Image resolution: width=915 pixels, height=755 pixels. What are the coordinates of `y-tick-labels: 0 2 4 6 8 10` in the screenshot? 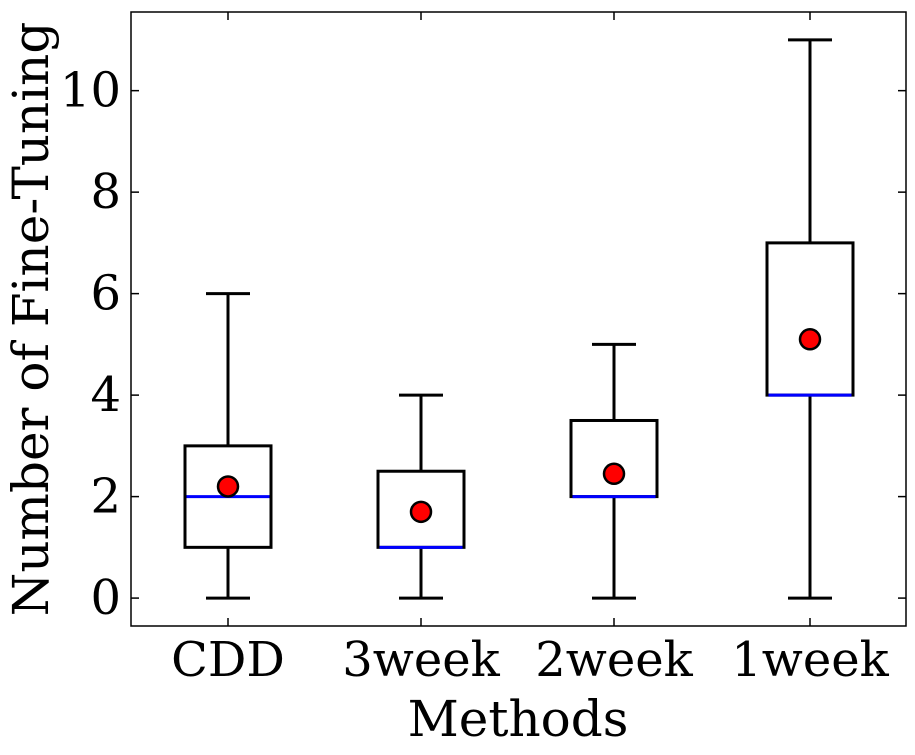 It's located at (90, 344).